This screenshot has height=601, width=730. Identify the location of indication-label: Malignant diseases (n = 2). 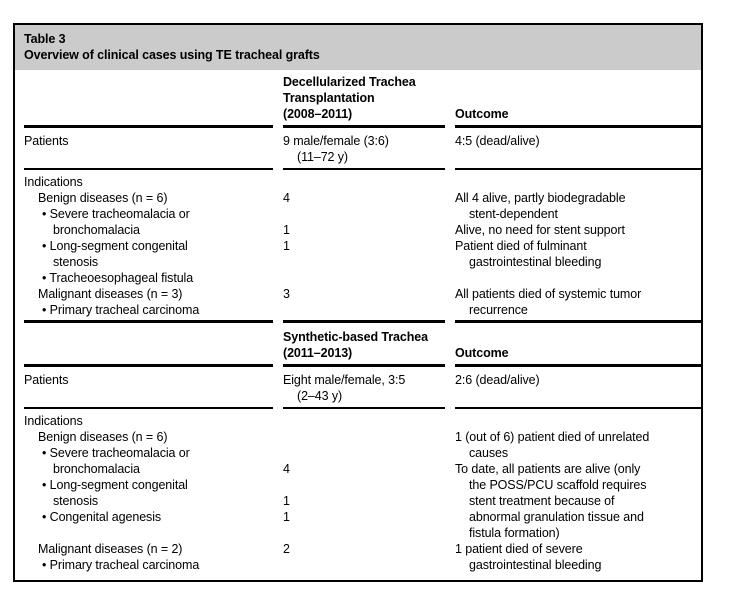
(110, 549).